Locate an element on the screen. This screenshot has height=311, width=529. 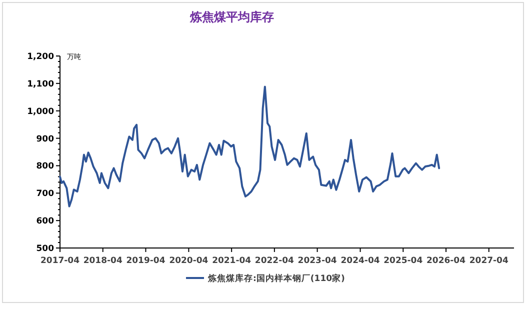
x-tick-label: 2027-04 is located at coordinates (488, 261).